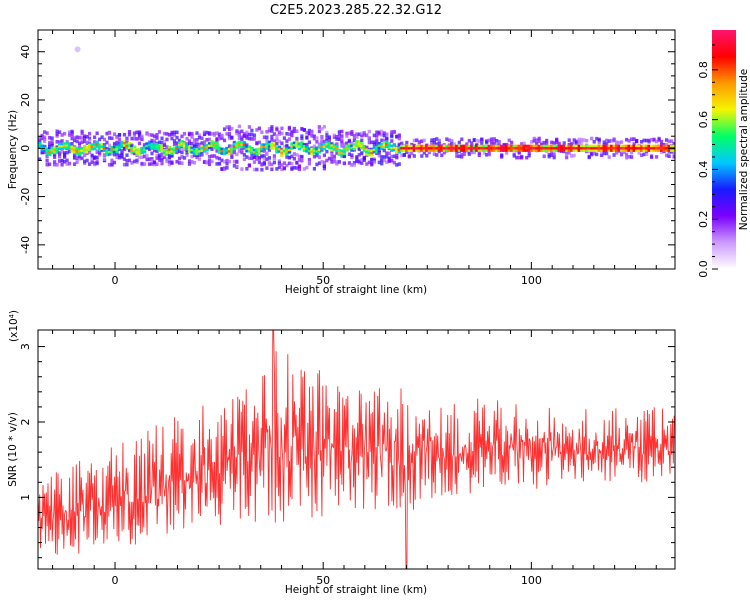 The image size is (750, 600). I want to click on spectrogram-band-cell, so click(676, 148).